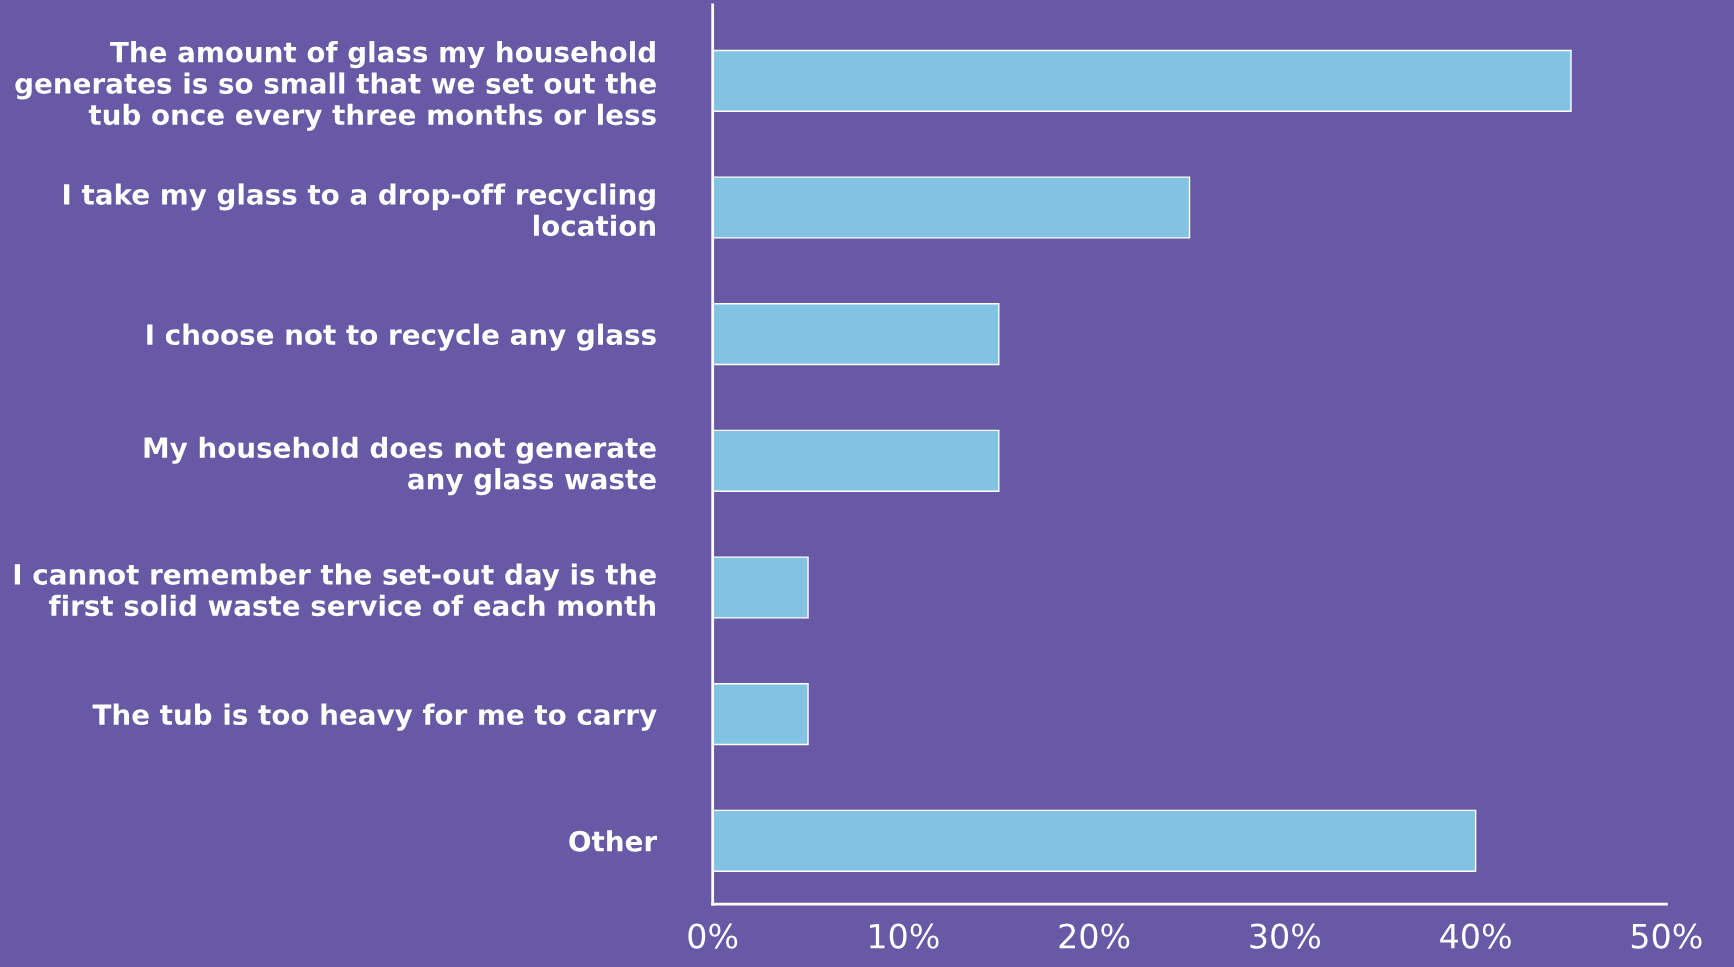  I want to click on y-tick-label: The tub is too heavy for me to carry, so click(374, 717).